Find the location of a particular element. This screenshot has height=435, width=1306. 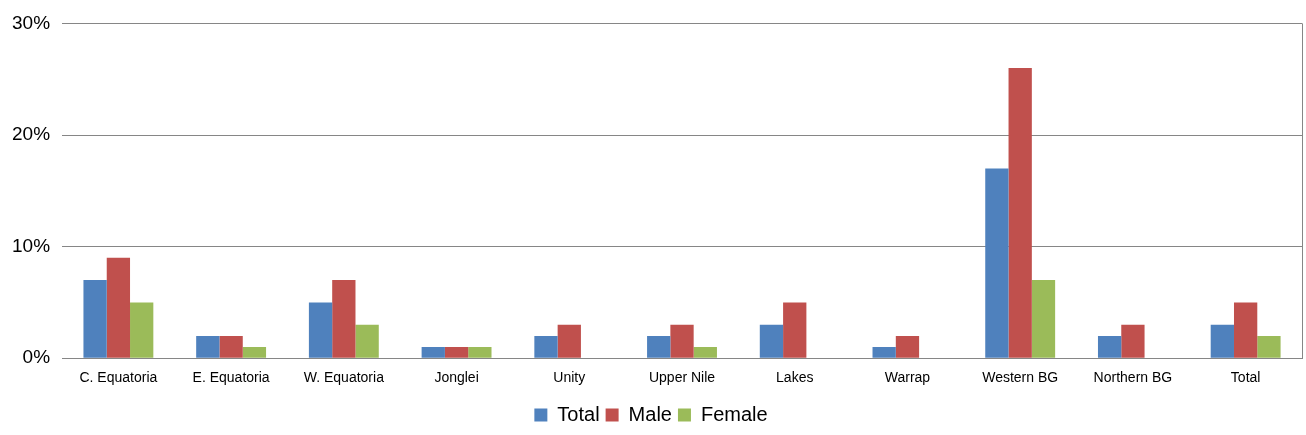

x-tick-label: Northern BG is located at coordinates (1133, 377).